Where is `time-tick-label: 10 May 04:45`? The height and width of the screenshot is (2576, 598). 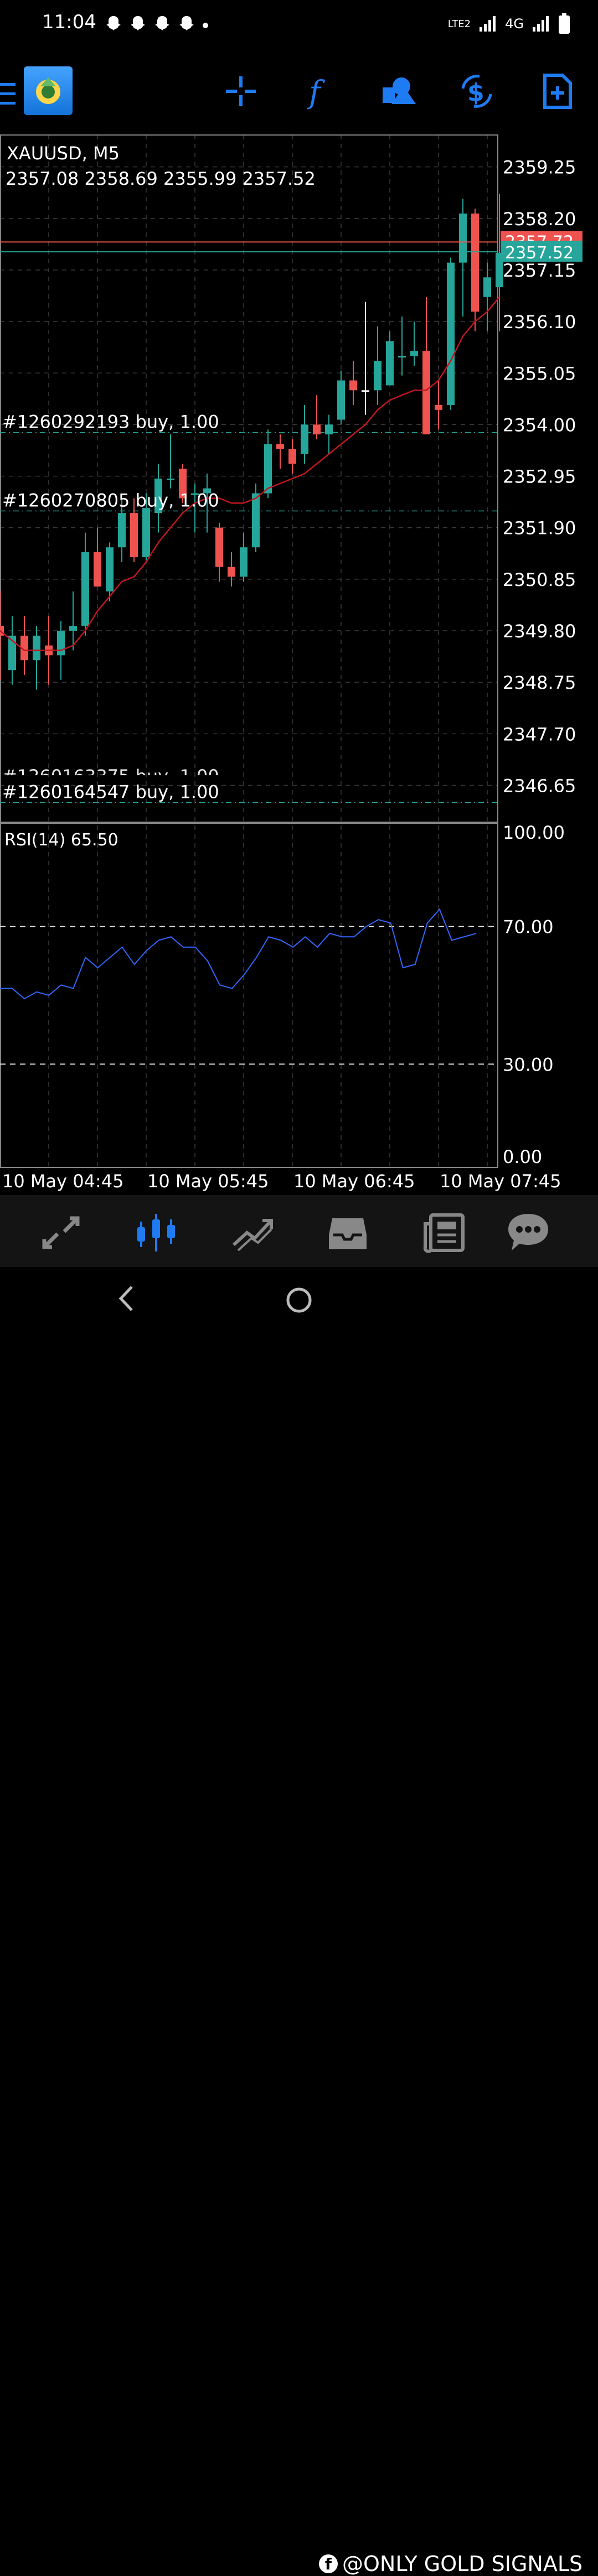
time-tick-label: 10 May 04:45 is located at coordinates (62, 1182).